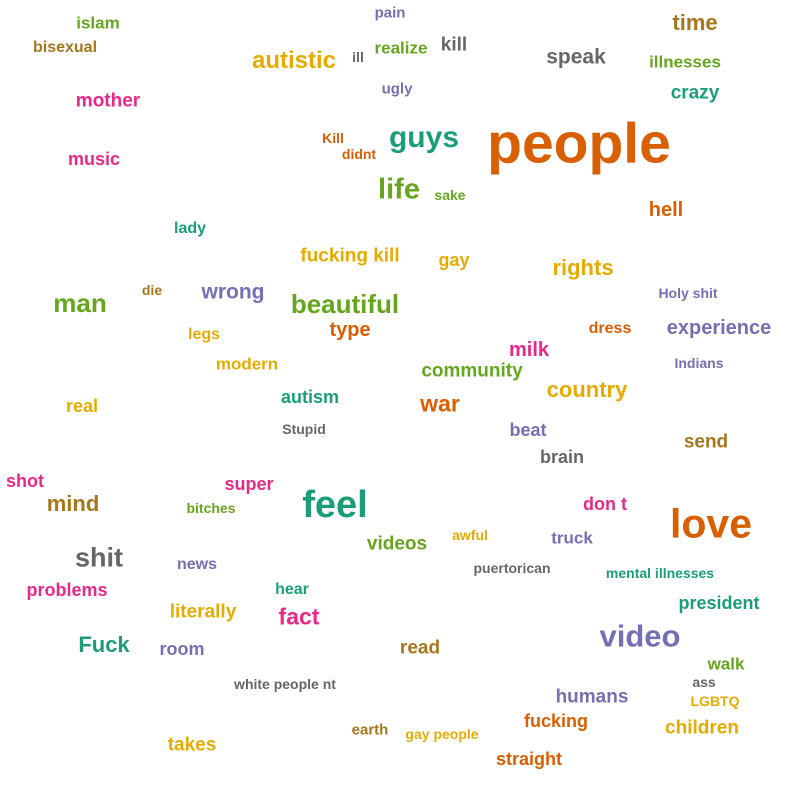 The image size is (800, 800). What do you see at coordinates (470, 535) in the screenshot?
I see `word-awful: awful` at bounding box center [470, 535].